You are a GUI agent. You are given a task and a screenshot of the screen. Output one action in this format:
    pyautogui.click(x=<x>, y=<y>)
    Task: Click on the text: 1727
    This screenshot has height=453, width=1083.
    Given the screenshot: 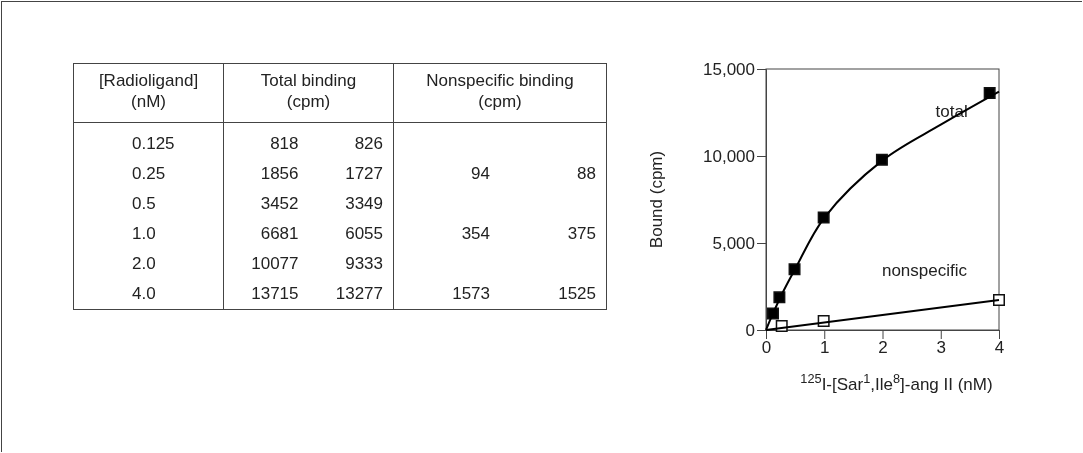 What is the action you would take?
    pyautogui.click(x=364, y=173)
    